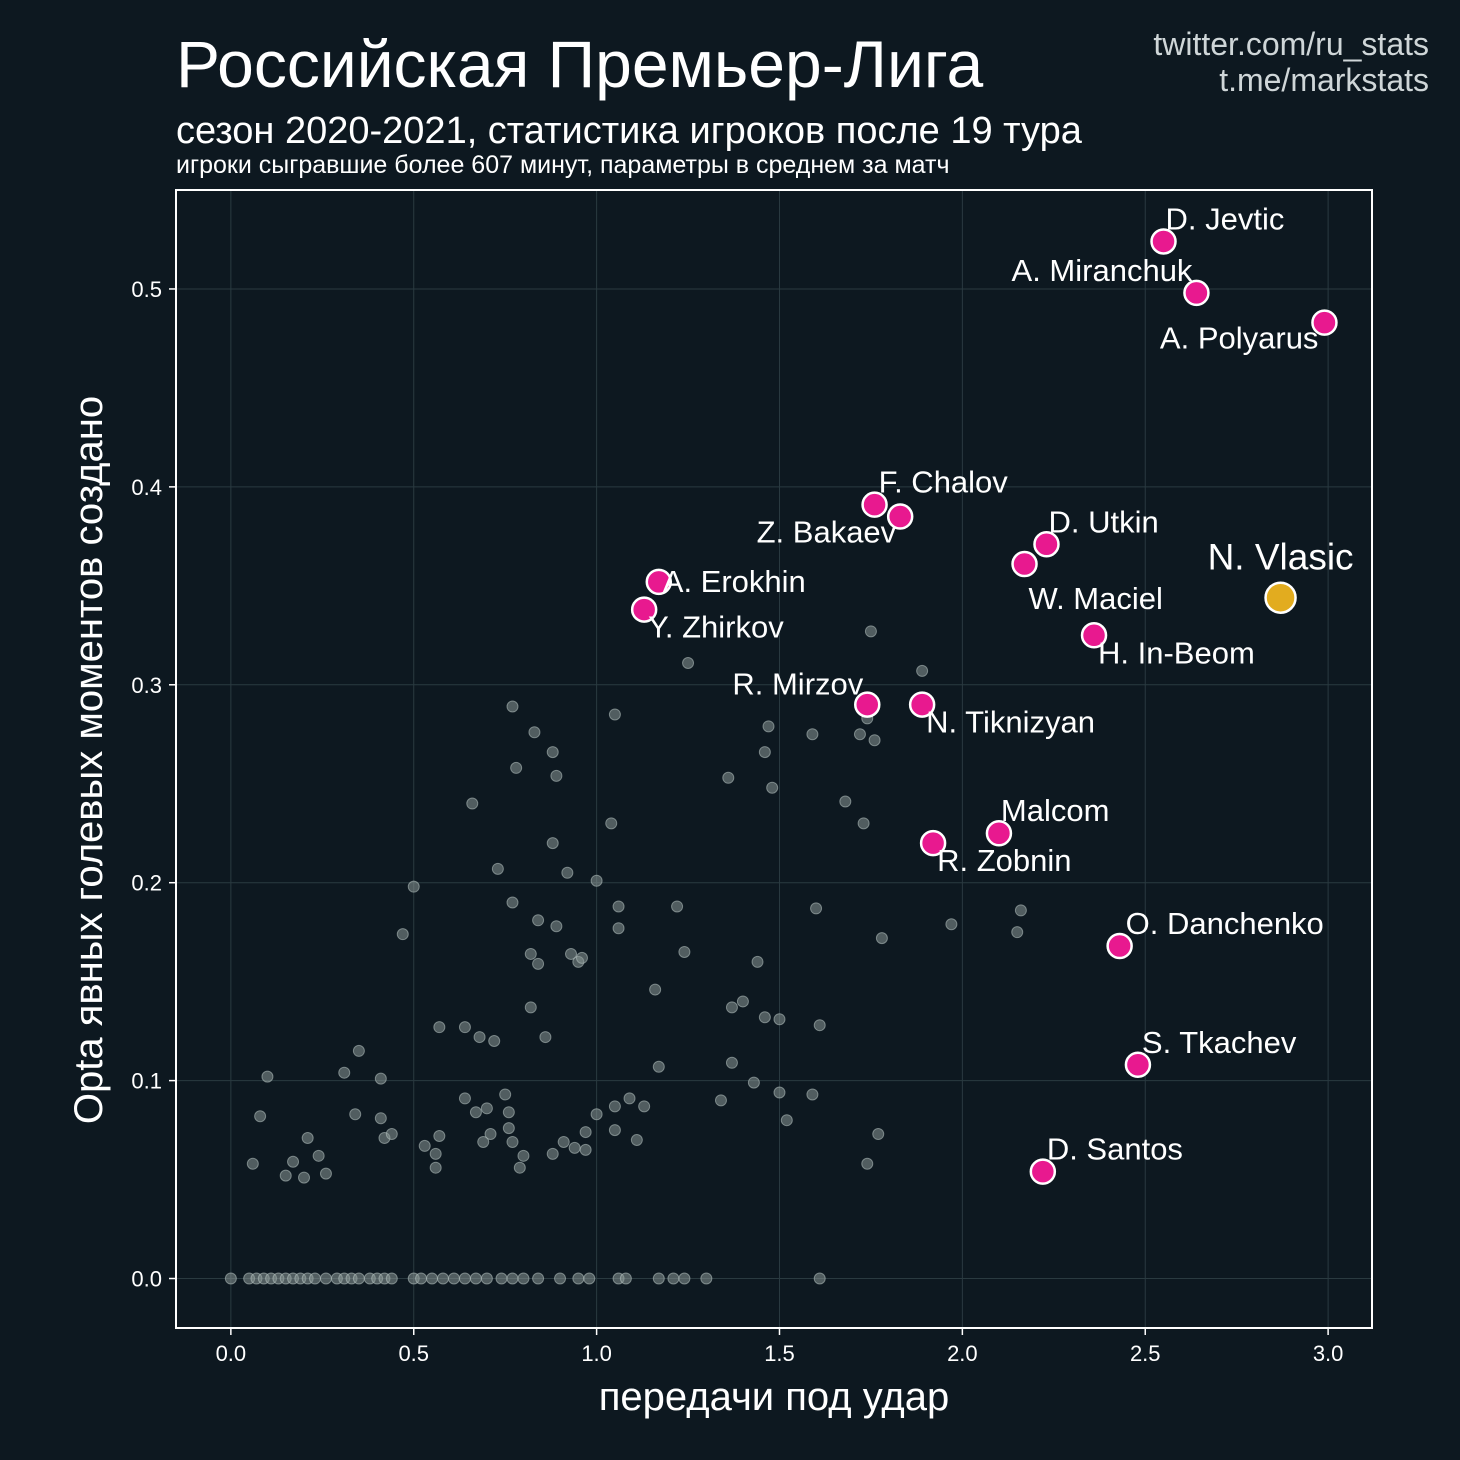 Image resolution: width=1460 pixels, height=1460 pixels. Describe the element at coordinates (774, 1397) in the screenshot. I see `x-axis-title: передачи под удар` at that location.